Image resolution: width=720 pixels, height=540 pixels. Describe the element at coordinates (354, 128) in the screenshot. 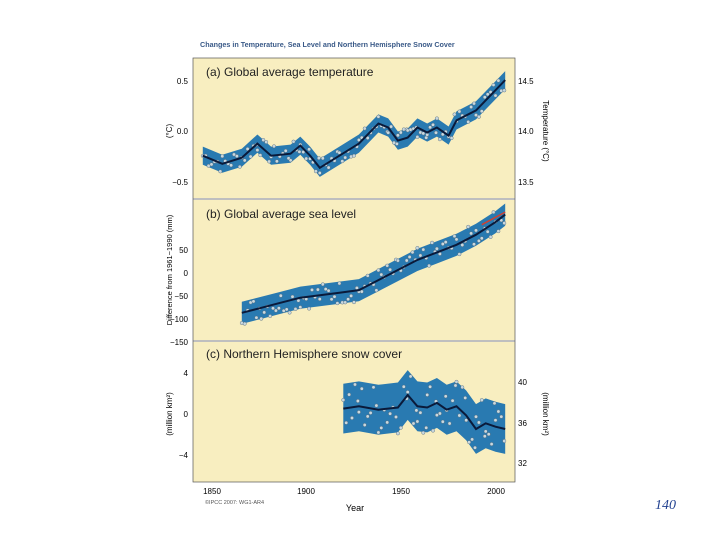

I see `panel-a-background` at that location.